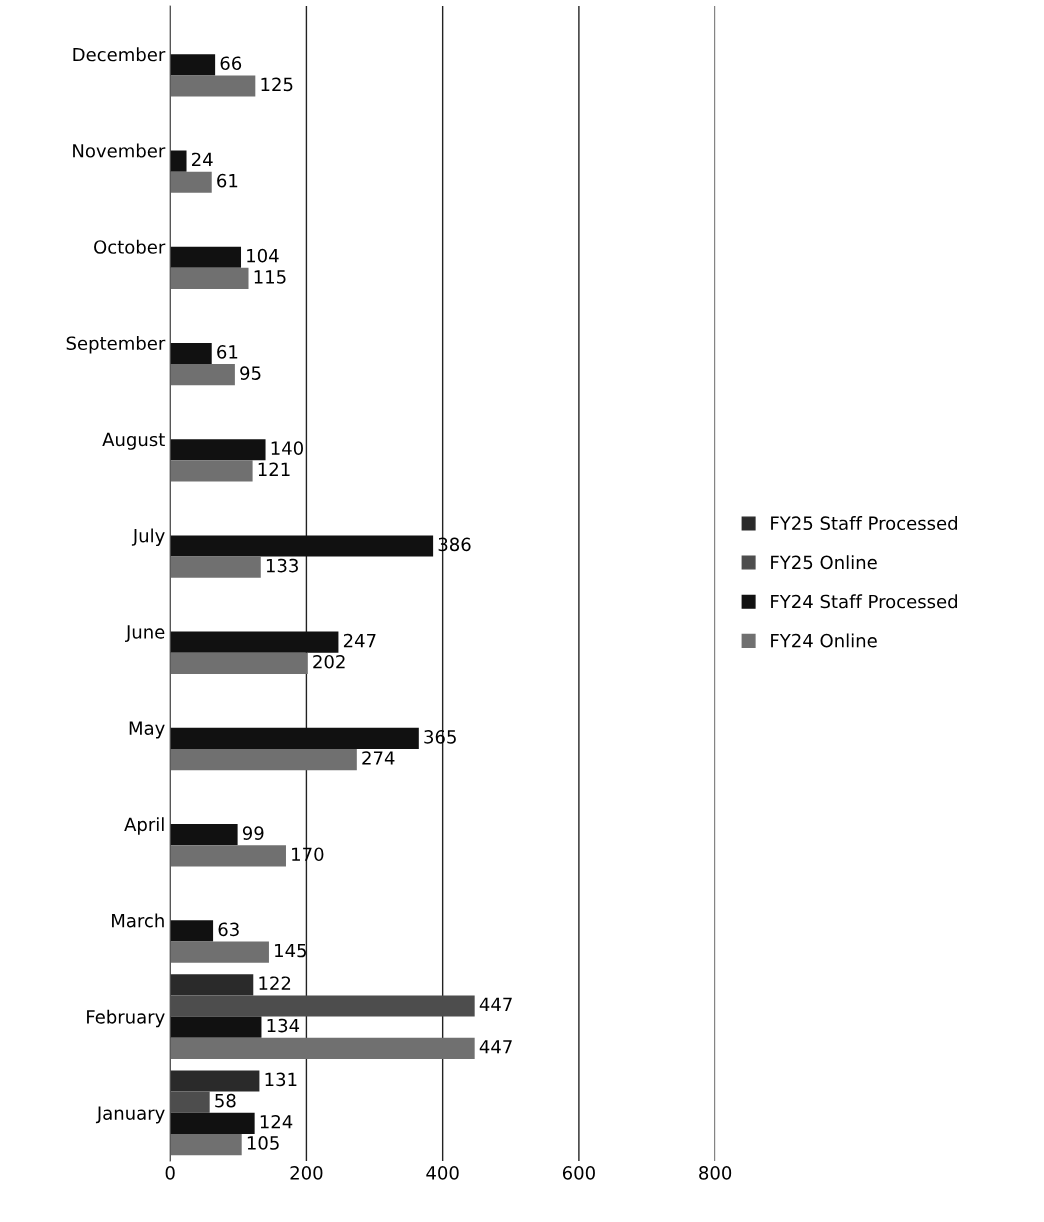 This screenshot has width=1044, height=1222. Describe the element at coordinates (306, 1173) in the screenshot. I see `x-tick-label: 200` at that location.